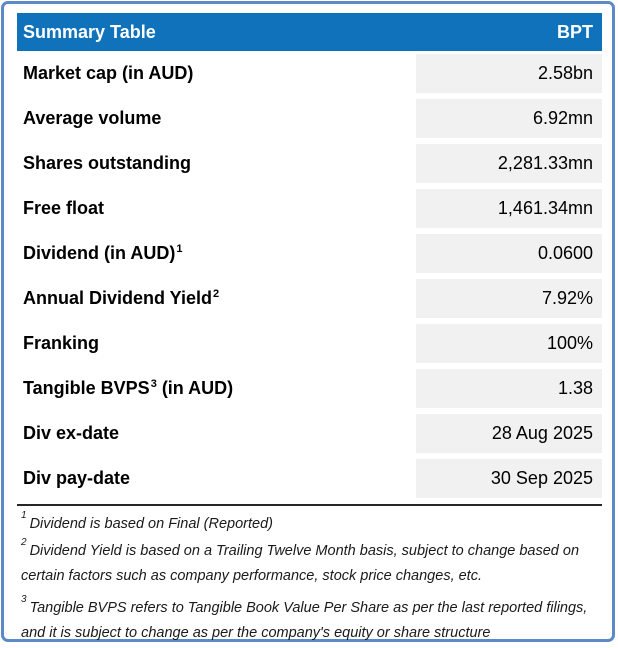  I want to click on table-row-market-cap: Market cap (in AUD) 2.58bn, so click(309, 73).